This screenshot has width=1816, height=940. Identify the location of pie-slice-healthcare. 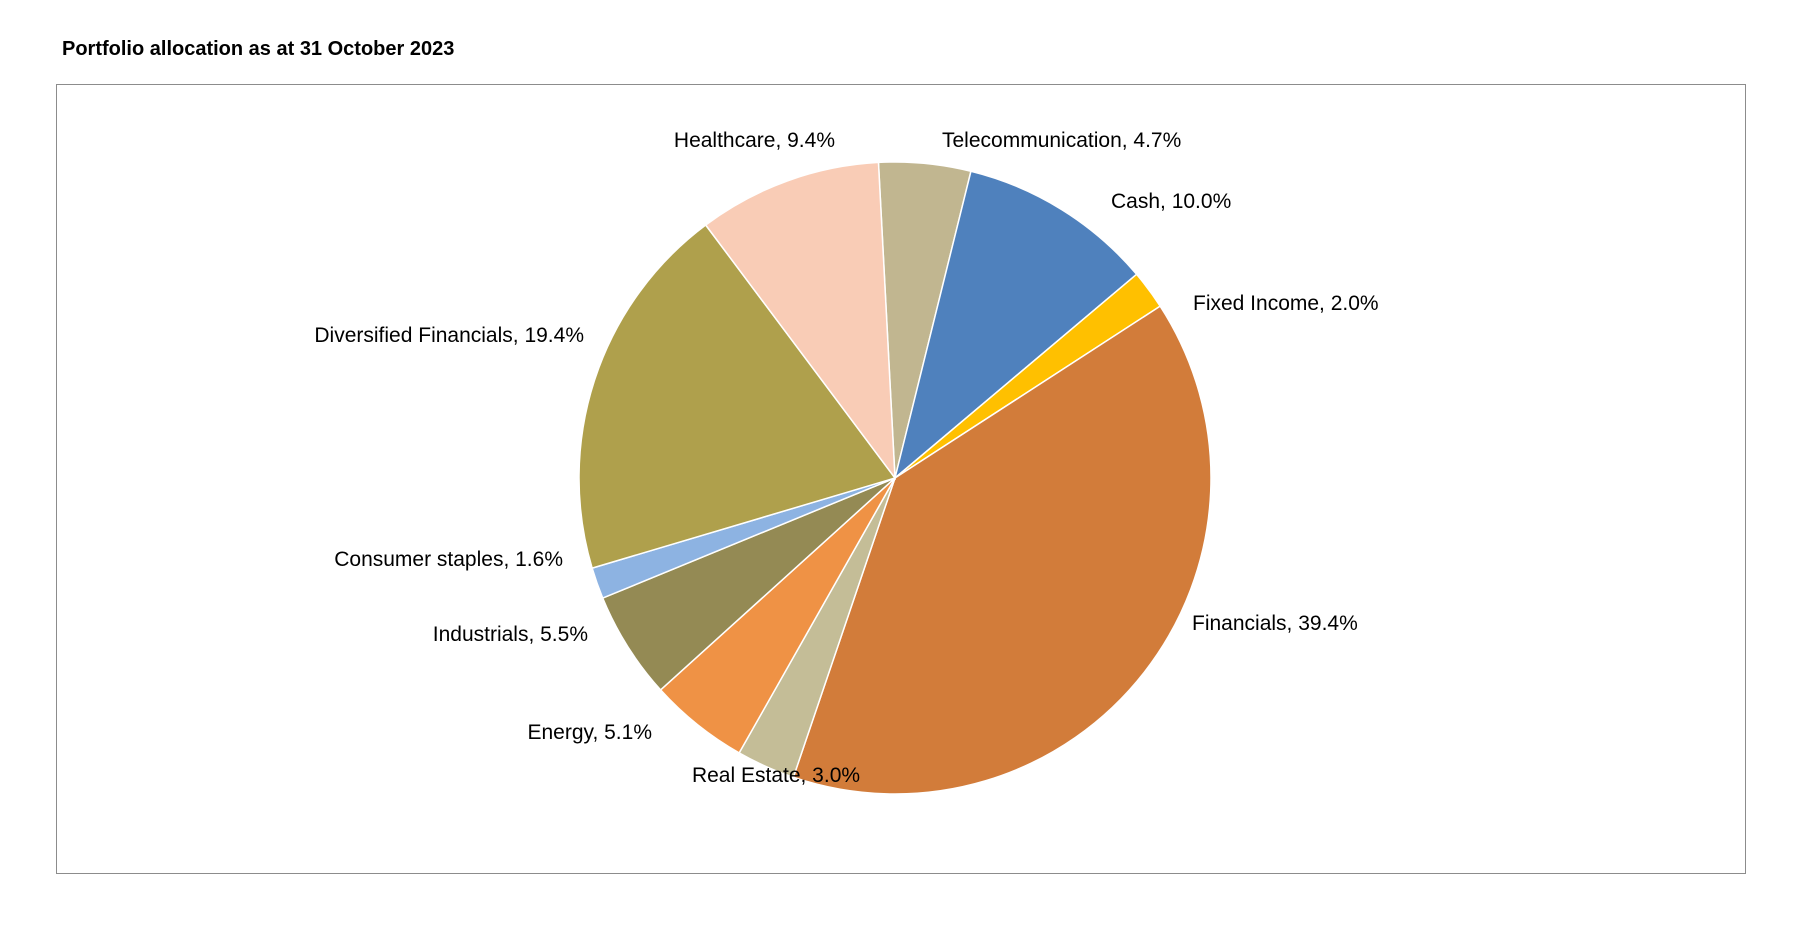
(800, 321).